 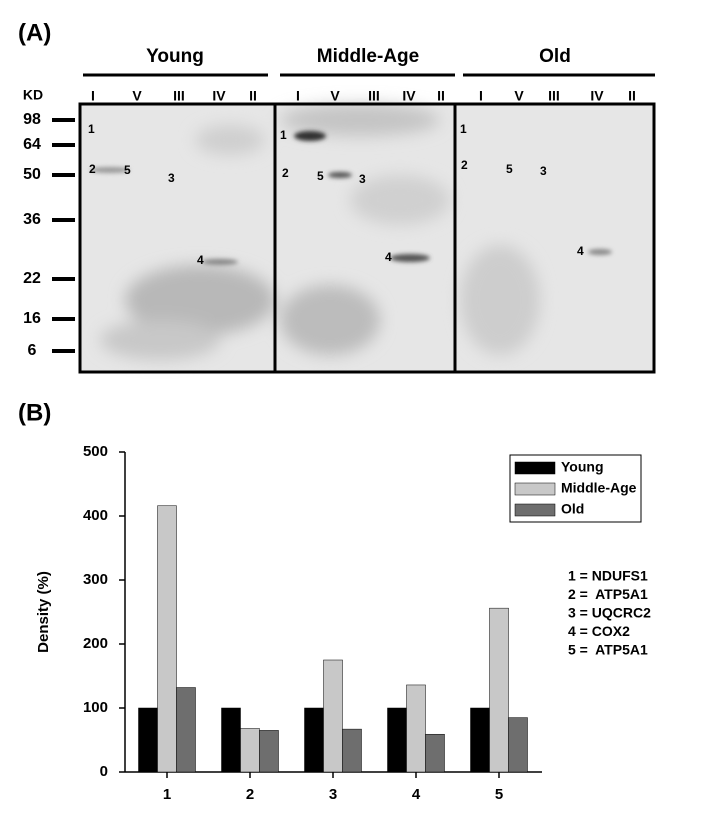 What do you see at coordinates (32, 219) in the screenshot?
I see `marker-label: 36` at bounding box center [32, 219].